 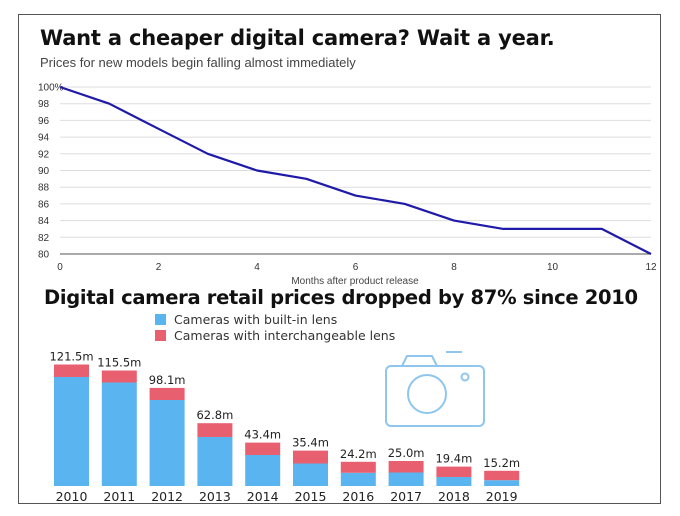 I want to click on line-y-tick-label: 88, so click(x=44, y=188).